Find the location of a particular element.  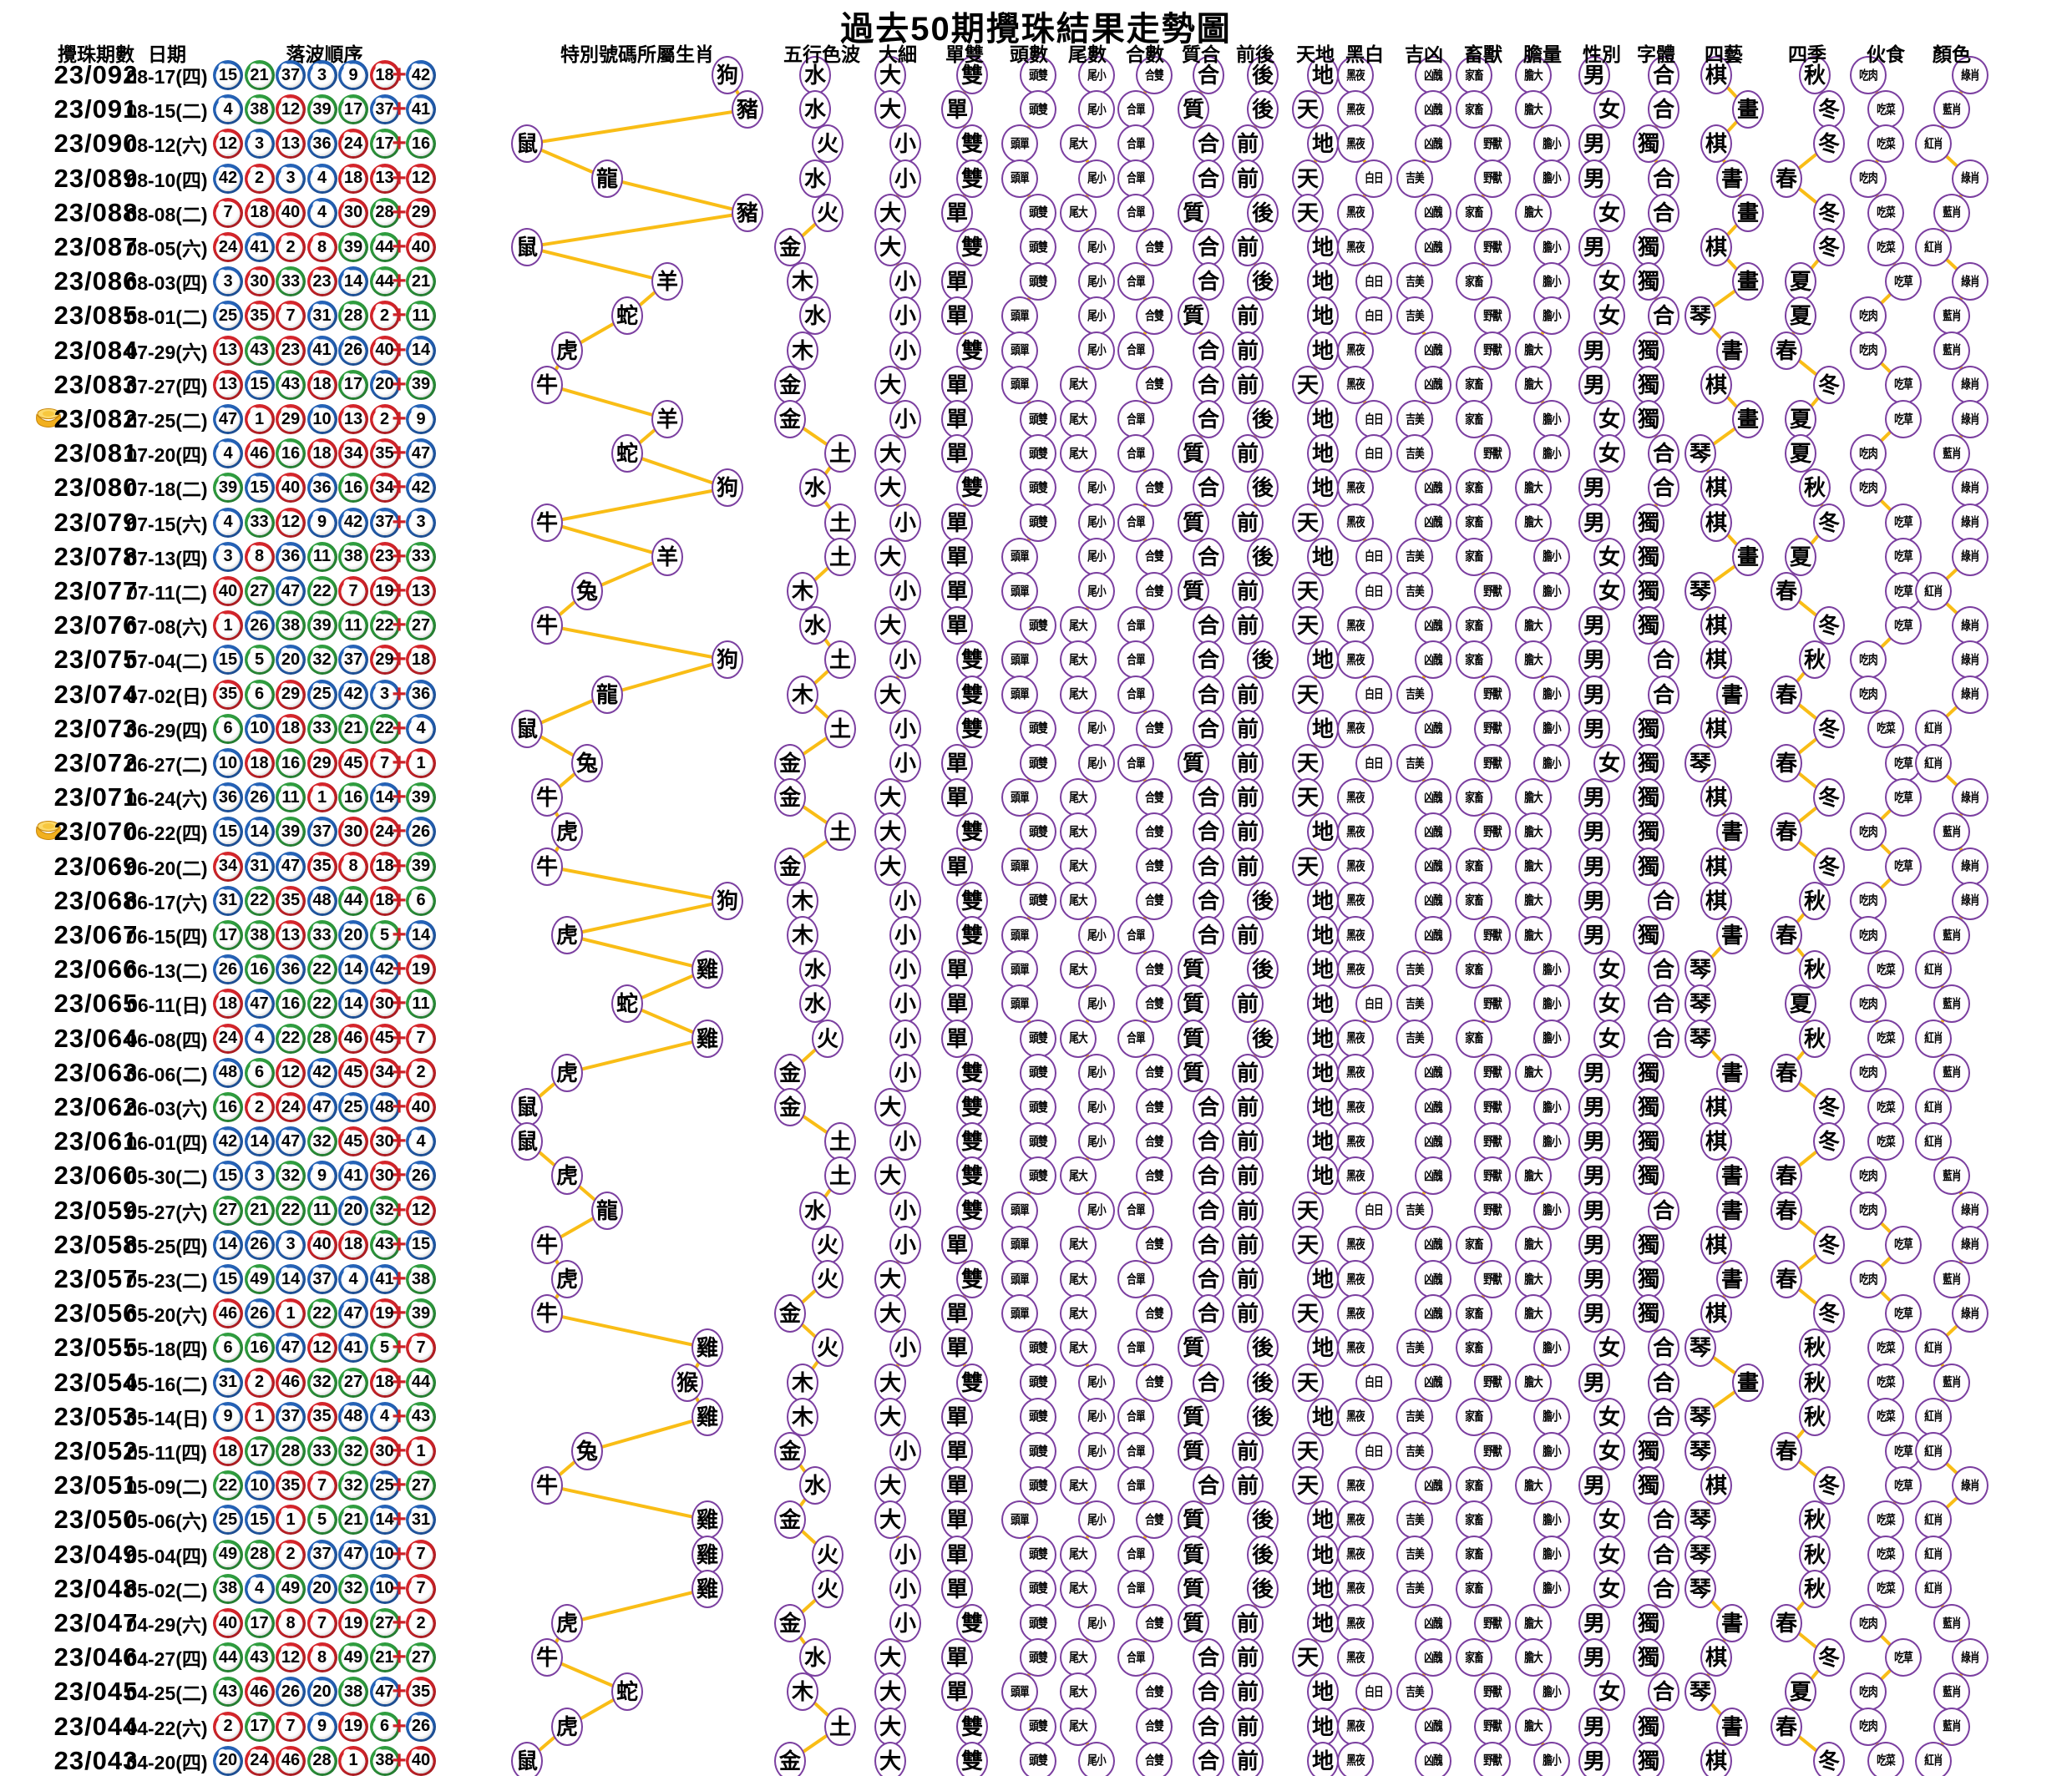

zodiac-circle: 蛇 is located at coordinates (627, 453).